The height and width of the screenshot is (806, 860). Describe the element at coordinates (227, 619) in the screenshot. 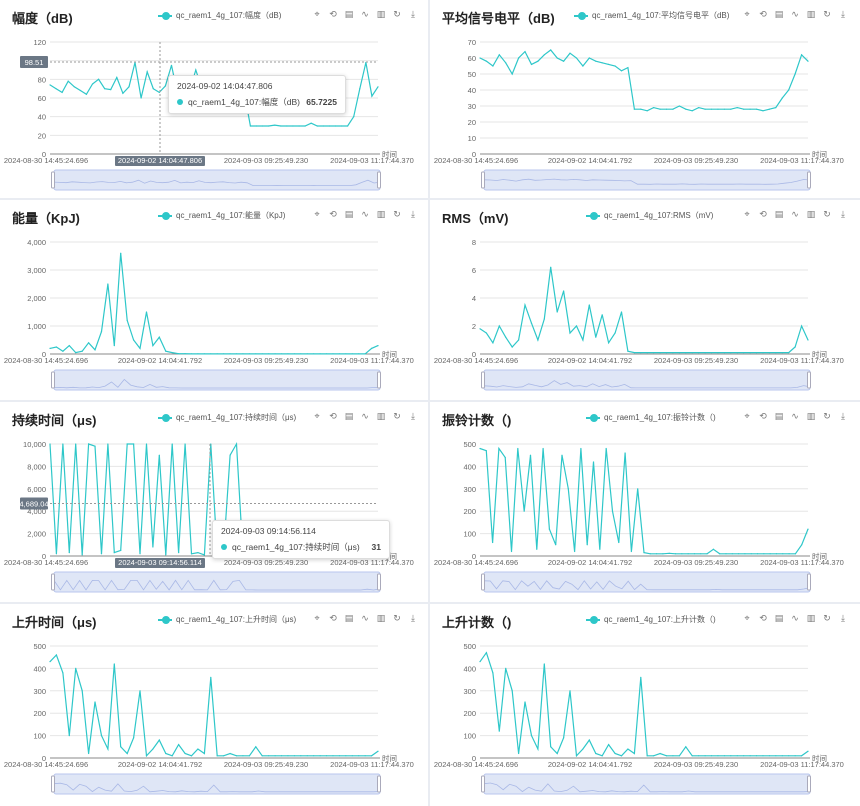

I see `legend-item: qc_raem1_4g_107:上升时间（μs)` at that location.